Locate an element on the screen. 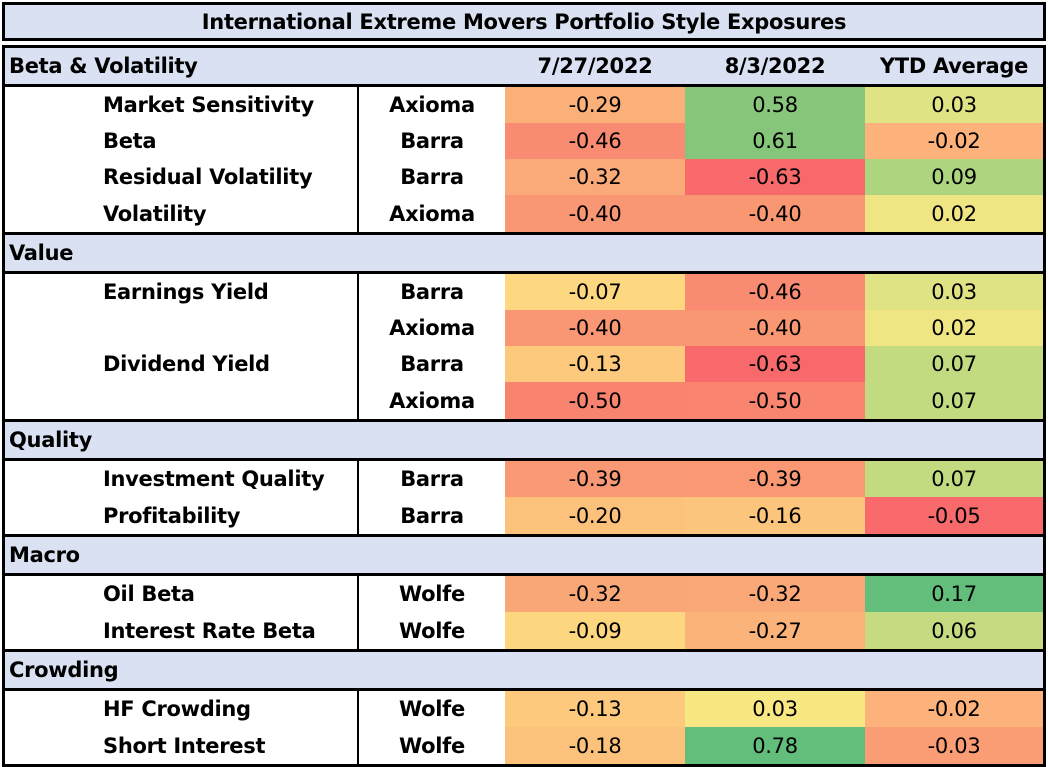 Image resolution: width=1048 pixels, height=767 pixels. table-row: Short Interest Wolfe -0.18 0.78 -0.03 is located at coordinates (524, 745).